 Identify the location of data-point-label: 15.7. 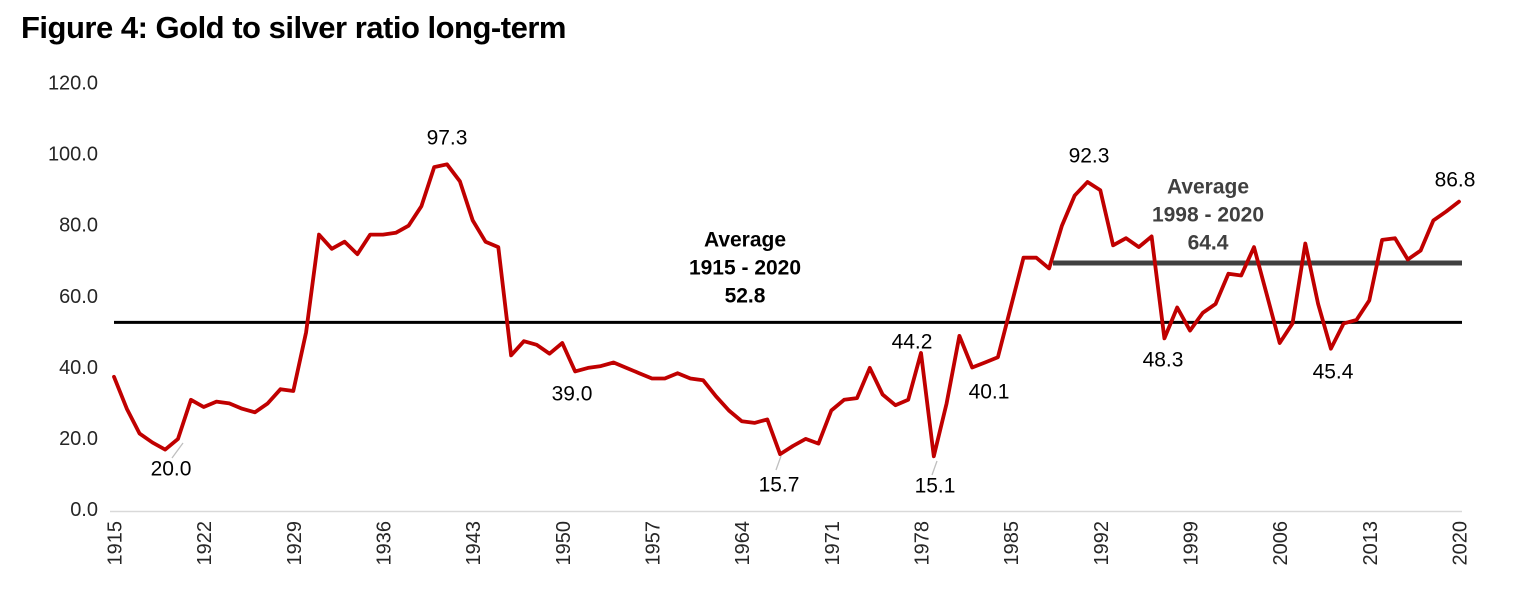
(779, 485).